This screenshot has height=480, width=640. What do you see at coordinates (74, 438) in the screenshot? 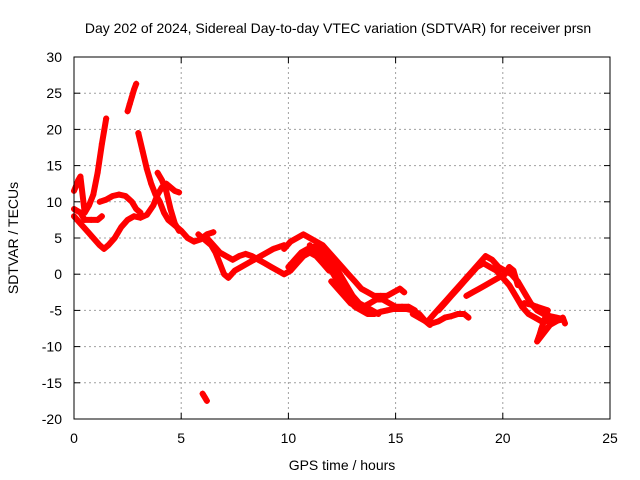
I see `x-tick-label: 0` at bounding box center [74, 438].